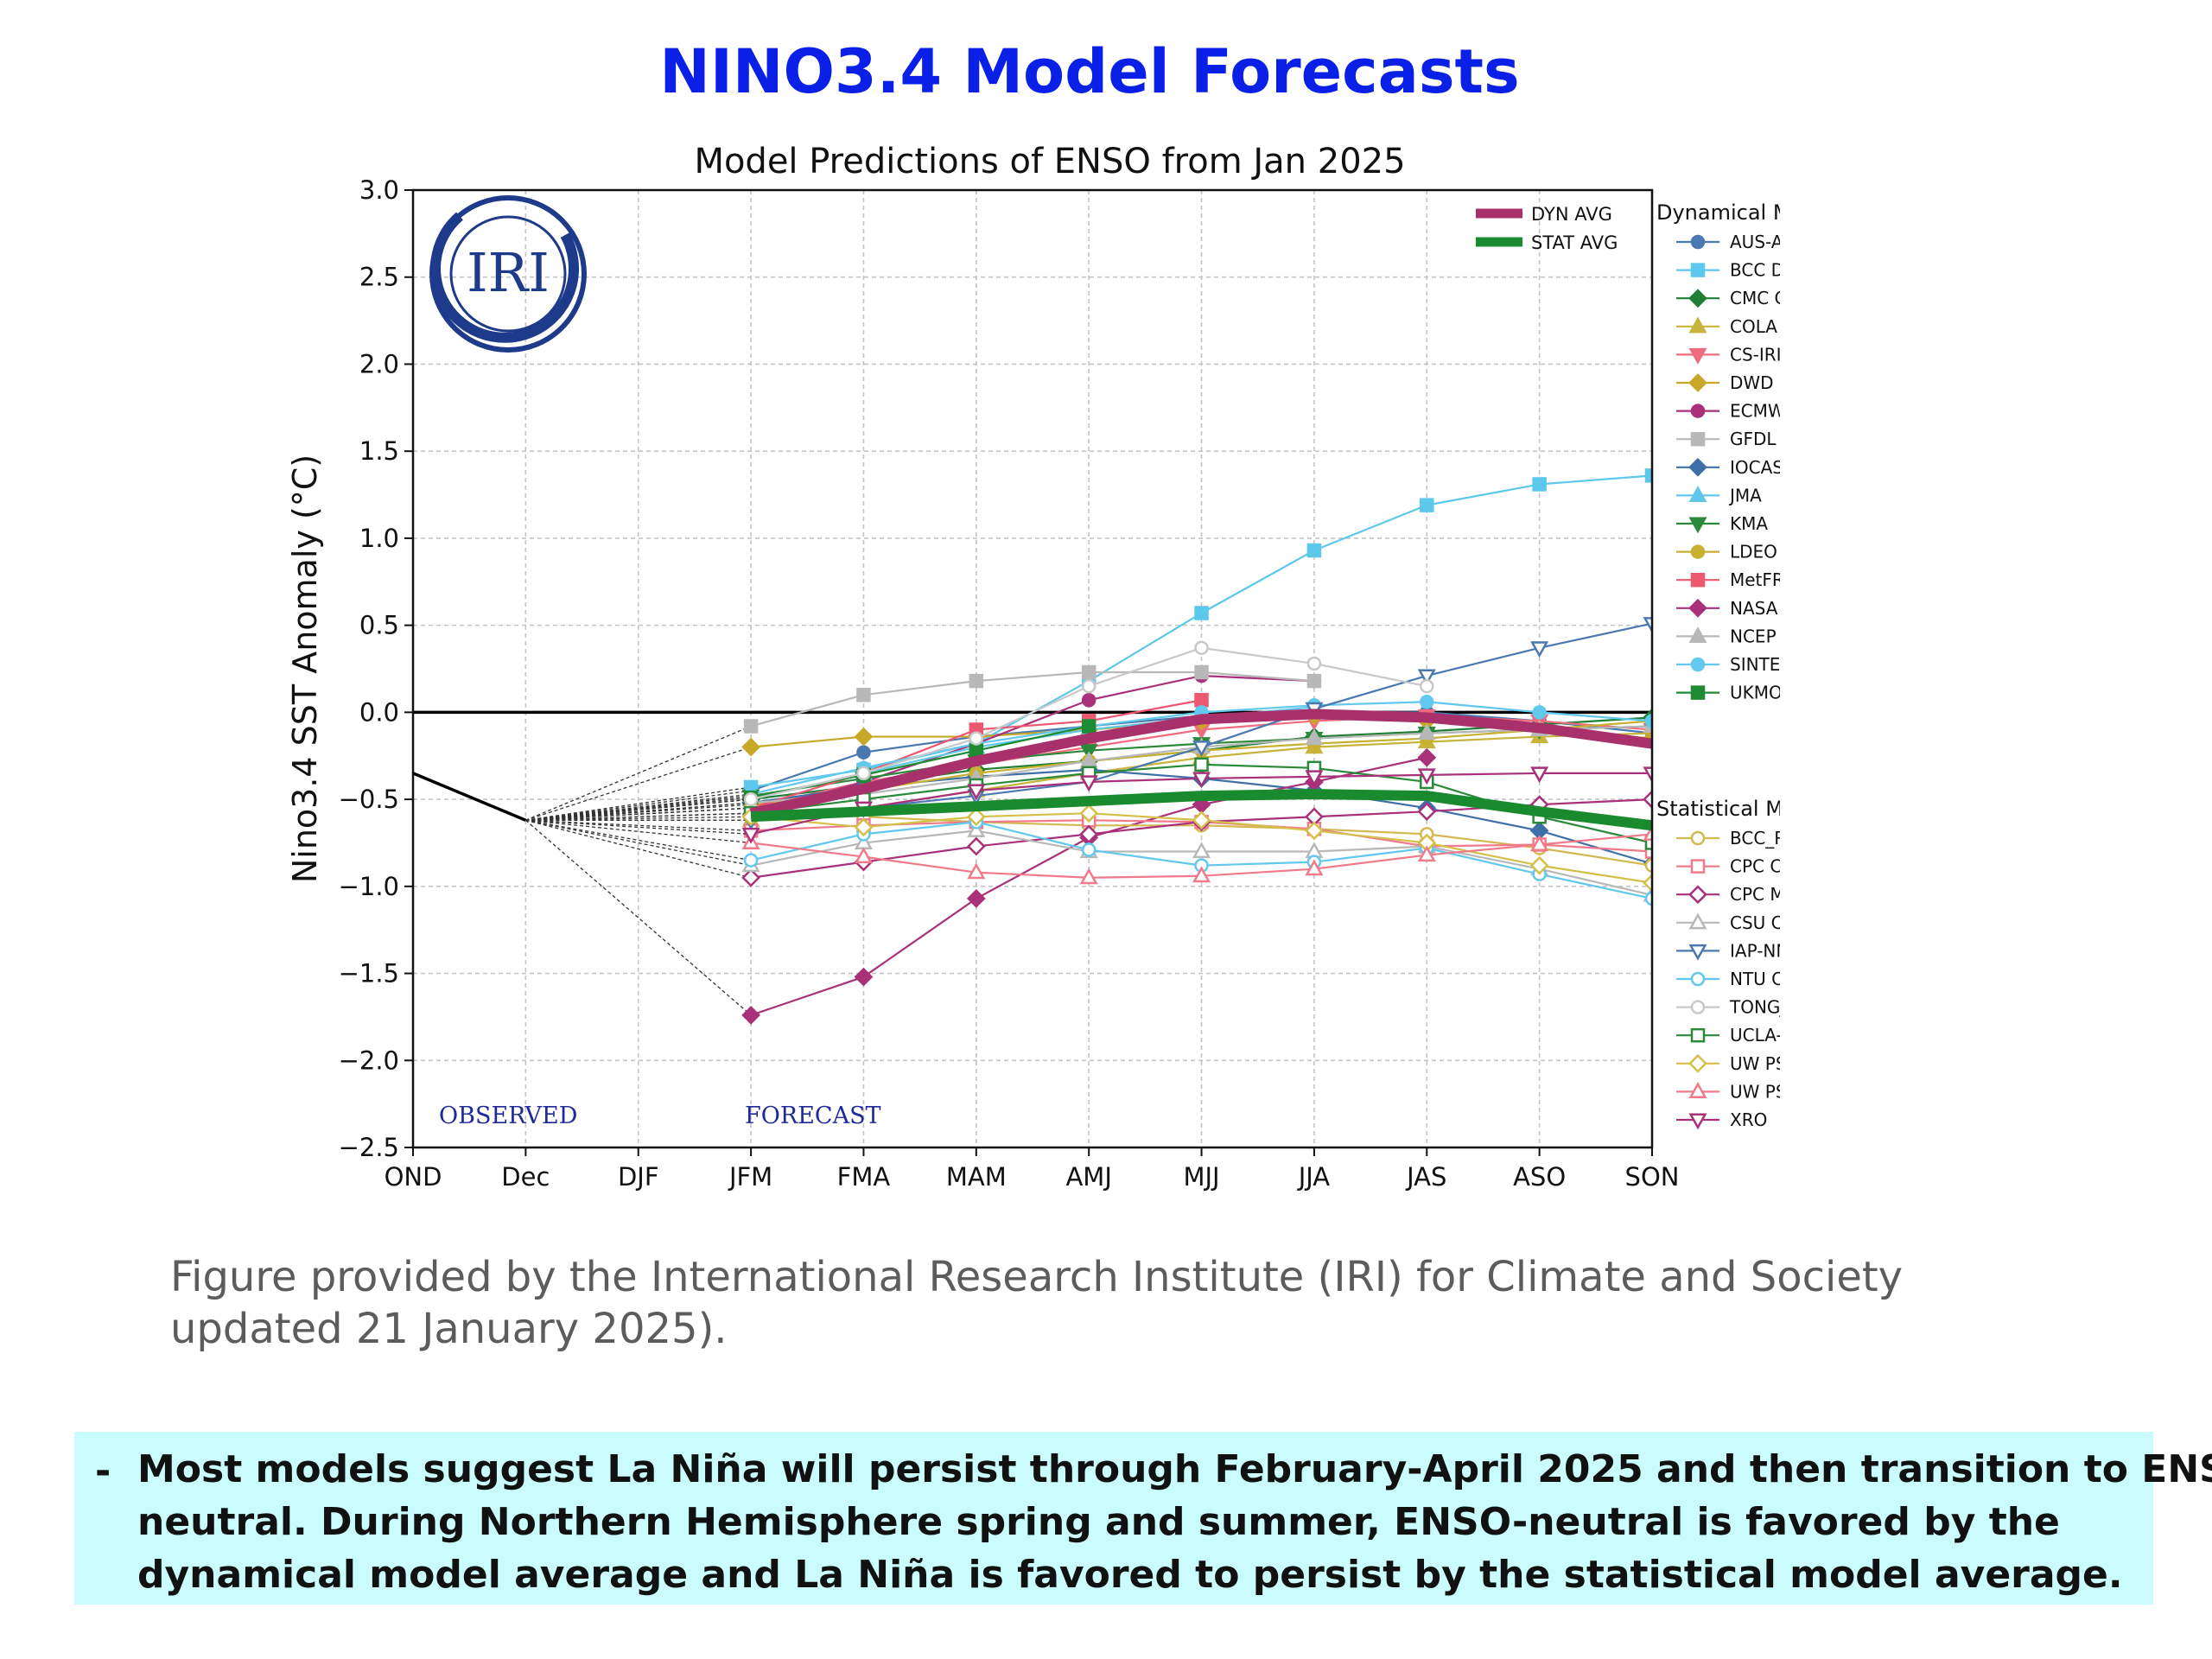 This screenshot has width=2212, height=1659. I want to click on chart-title: Model Predictions of ENSO from Jan 2025, so click(1049, 161).